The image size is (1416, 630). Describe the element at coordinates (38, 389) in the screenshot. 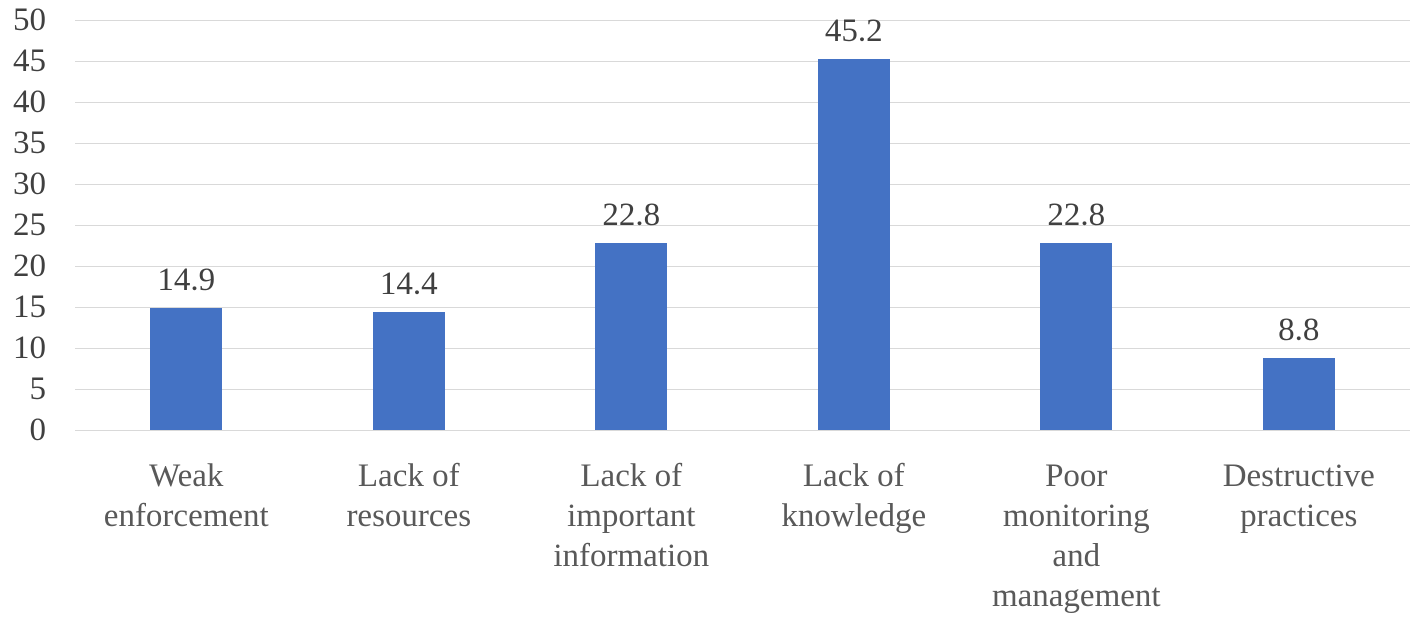

I see `y-axis-tick-label: 5` at that location.